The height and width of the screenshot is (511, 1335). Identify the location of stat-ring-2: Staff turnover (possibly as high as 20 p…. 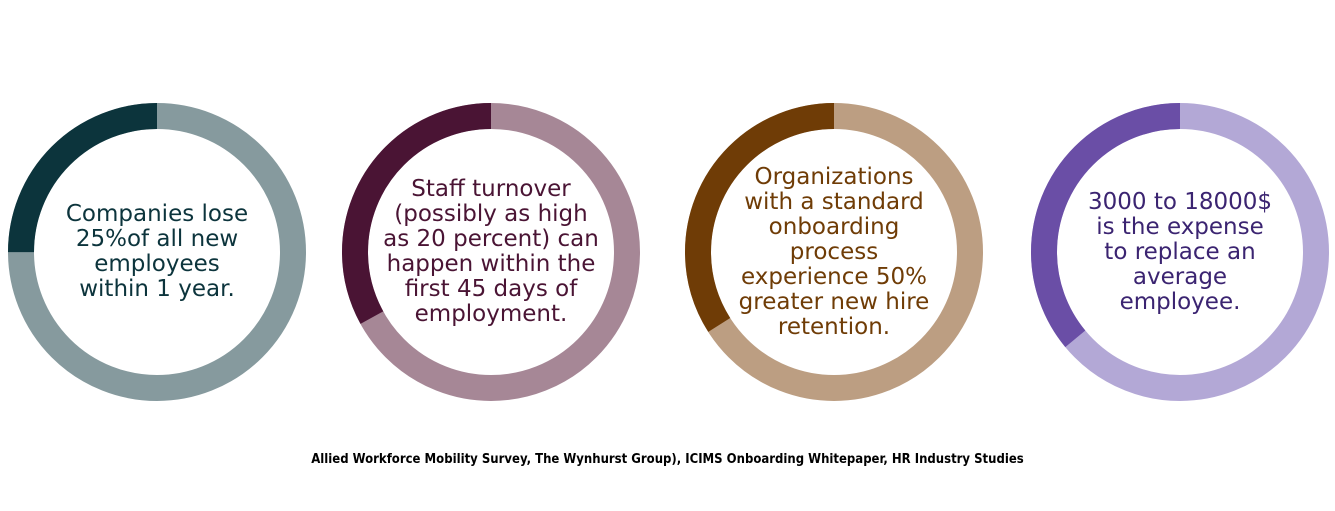
(491, 252).